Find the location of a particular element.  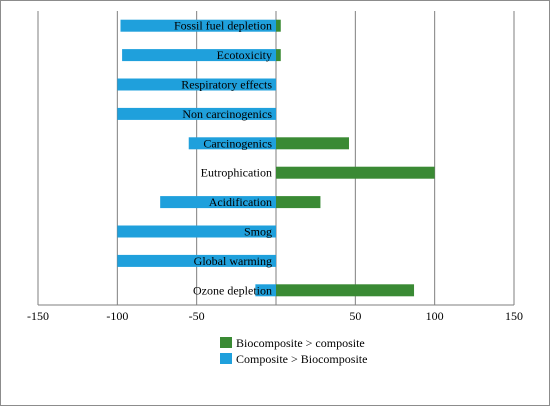

x-tick-label: -150 is located at coordinates (38, 316).